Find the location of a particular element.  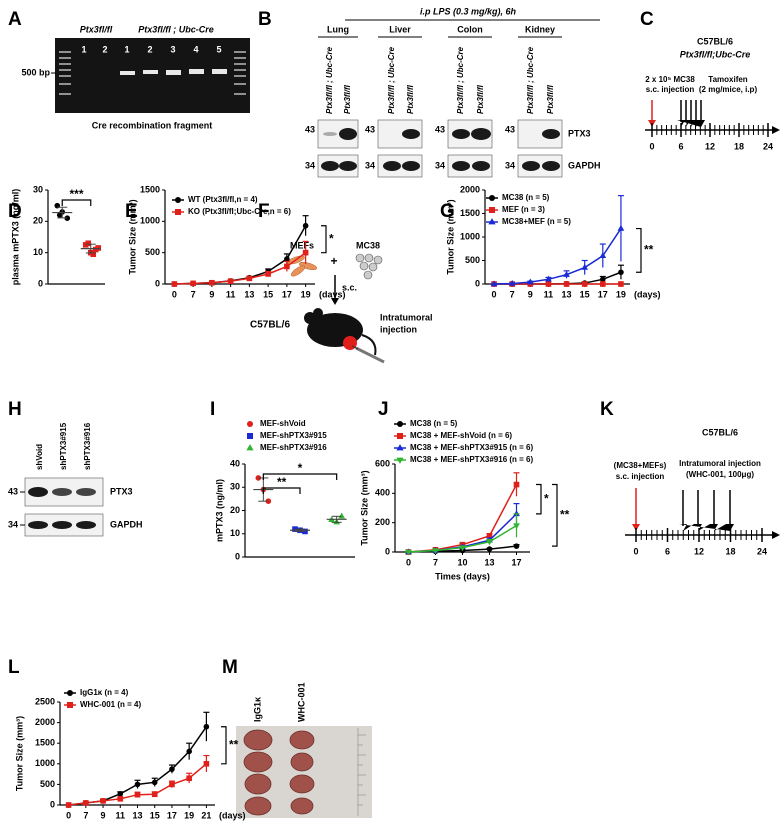

legend-label: MEF-shVoid is located at coordinates (283, 423).